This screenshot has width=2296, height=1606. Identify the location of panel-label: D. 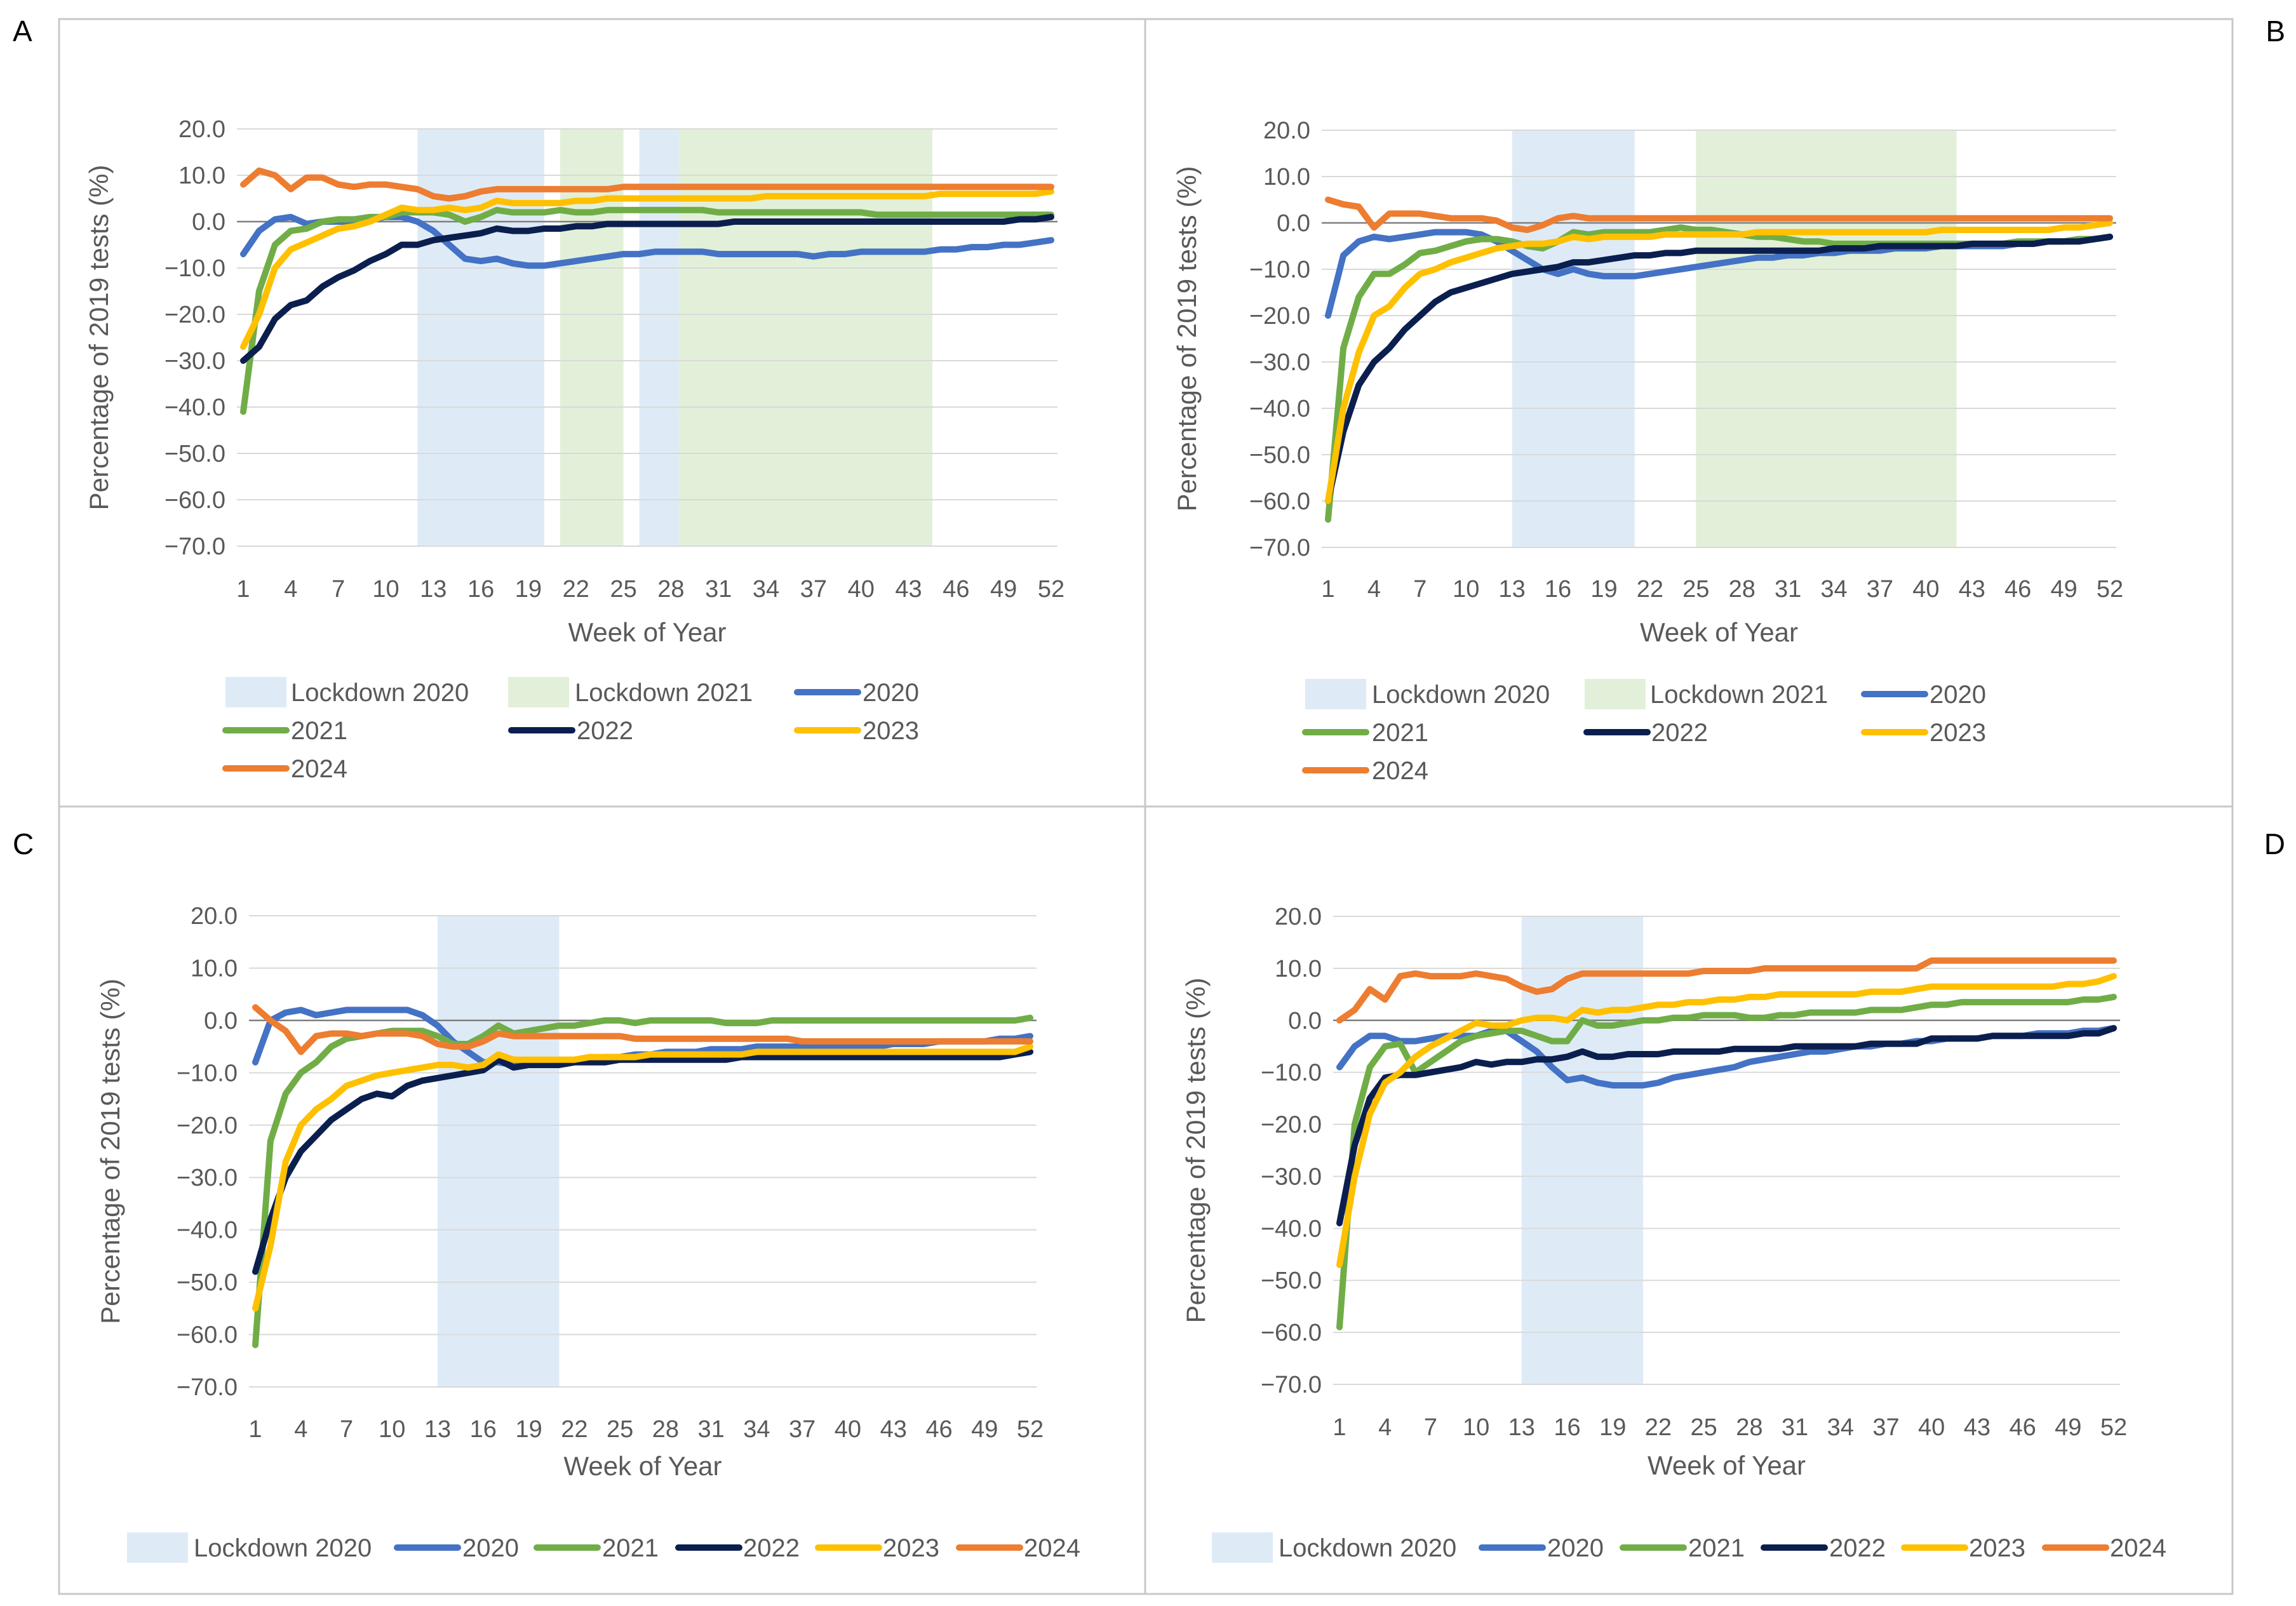
(2274, 844).